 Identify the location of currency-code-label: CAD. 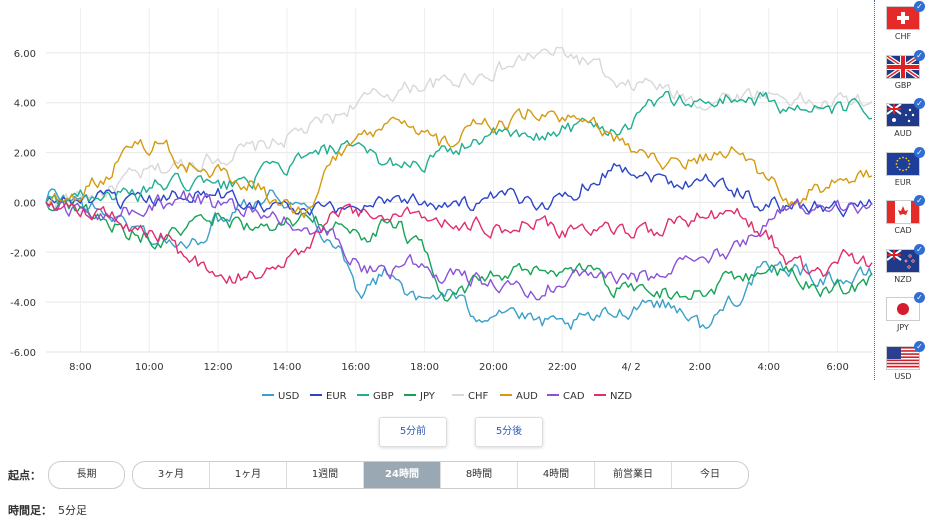
(903, 230).